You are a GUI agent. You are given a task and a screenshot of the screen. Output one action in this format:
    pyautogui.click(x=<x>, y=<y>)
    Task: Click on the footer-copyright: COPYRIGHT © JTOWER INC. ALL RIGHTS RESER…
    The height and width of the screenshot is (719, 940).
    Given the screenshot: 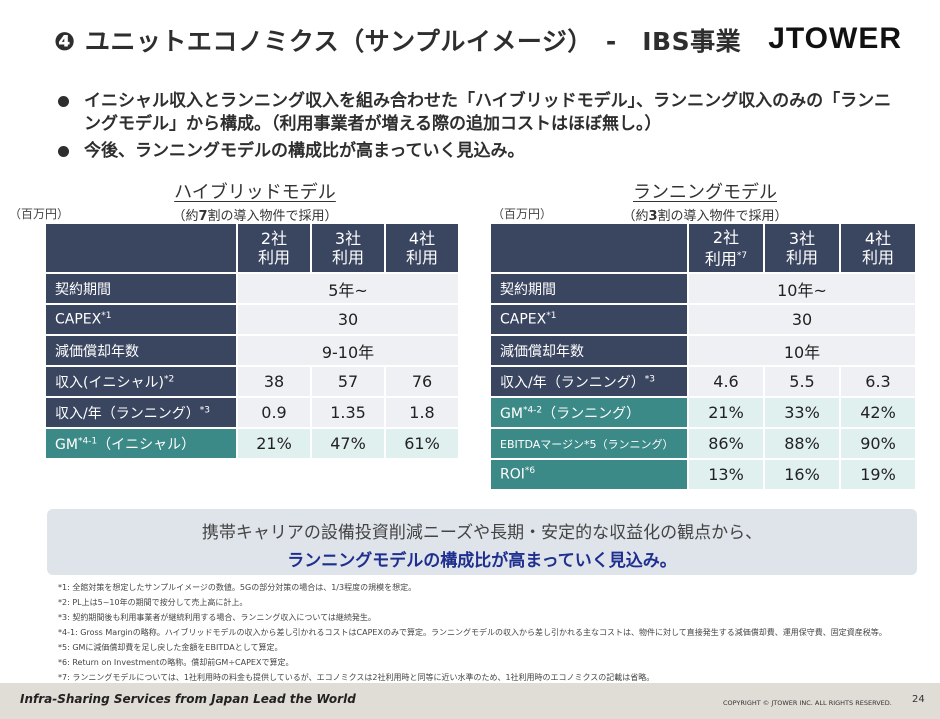 What is the action you would take?
    pyautogui.click(x=807, y=703)
    